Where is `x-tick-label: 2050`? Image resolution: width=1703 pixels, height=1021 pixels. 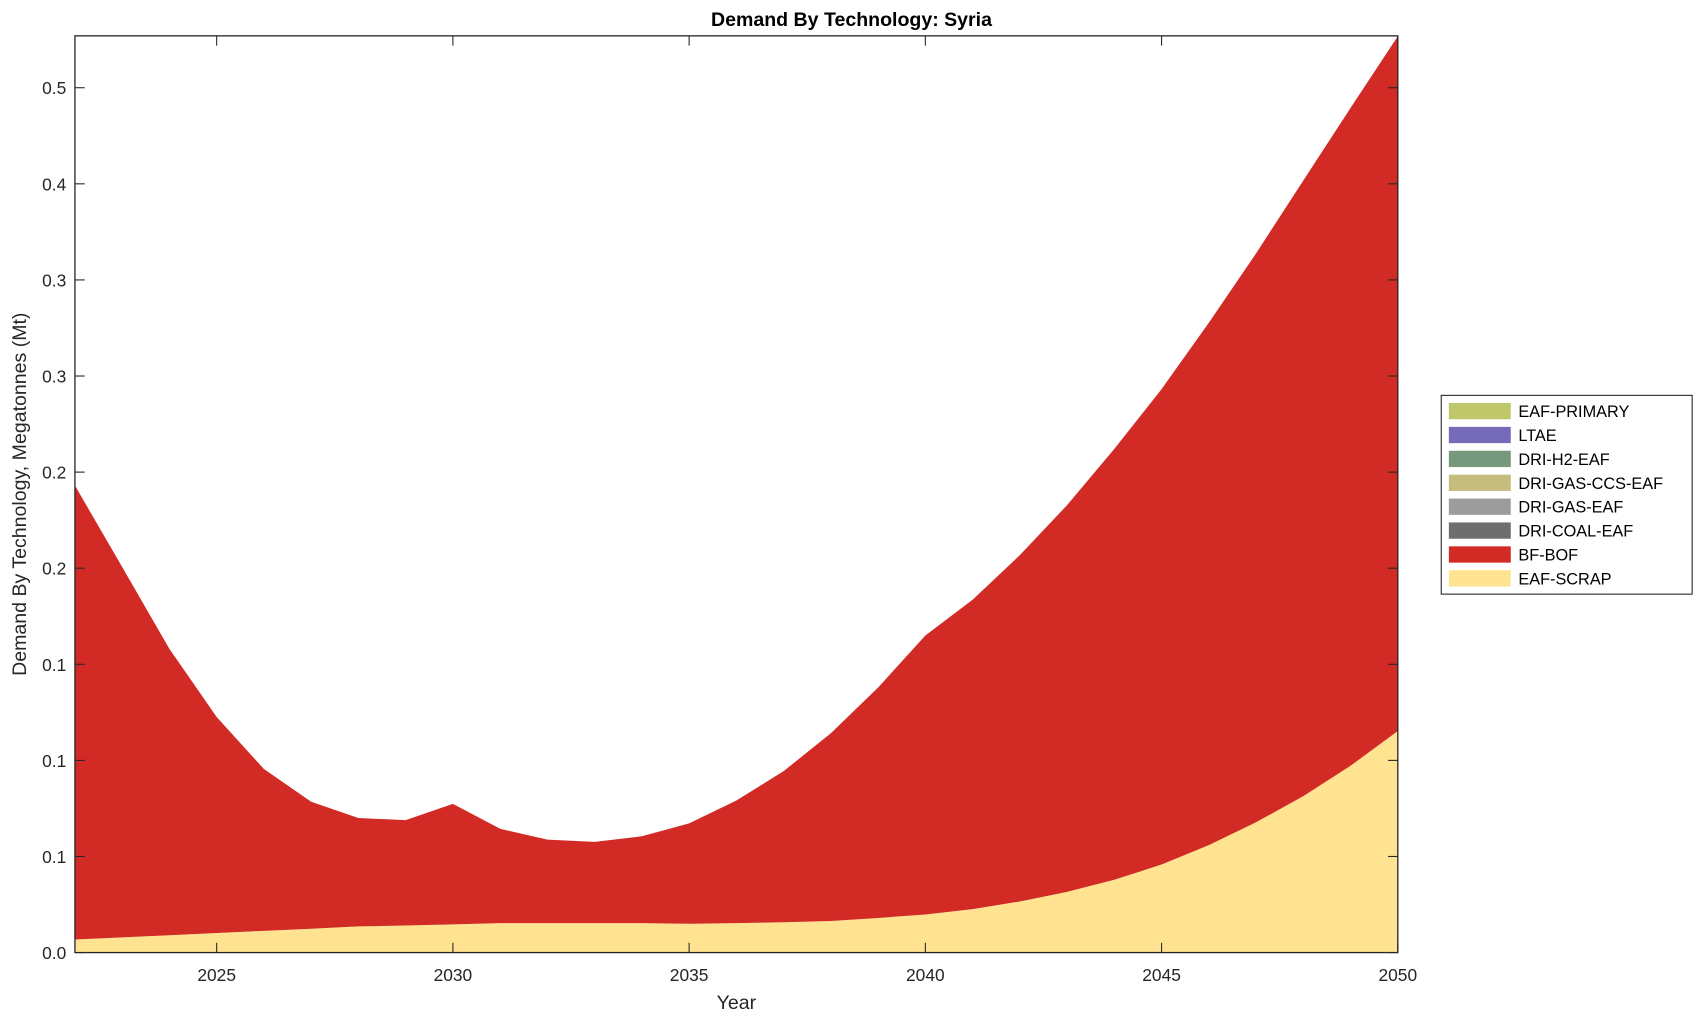
x-tick-label: 2050 is located at coordinates (1397, 975).